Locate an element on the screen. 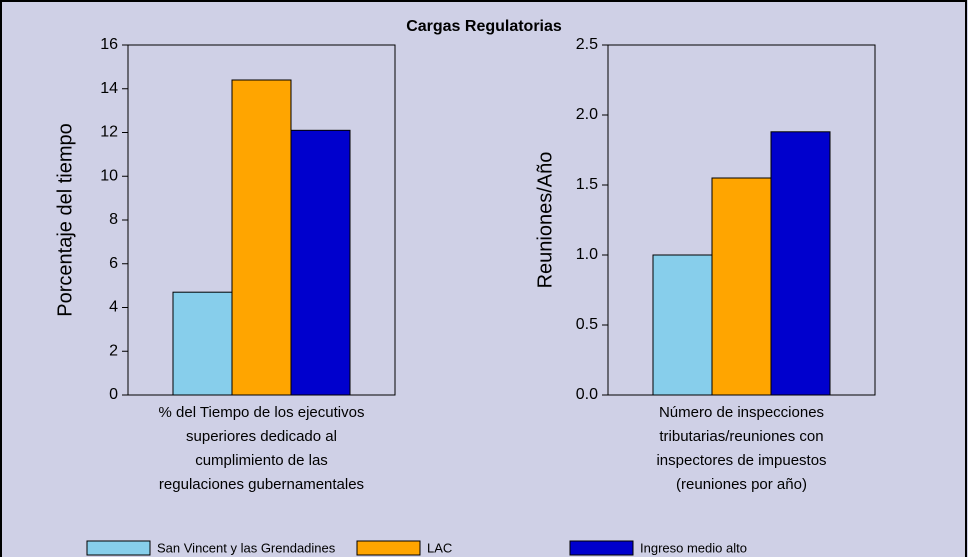 The width and height of the screenshot is (968, 557). y-tick-label: 0.5 is located at coordinates (587, 324).